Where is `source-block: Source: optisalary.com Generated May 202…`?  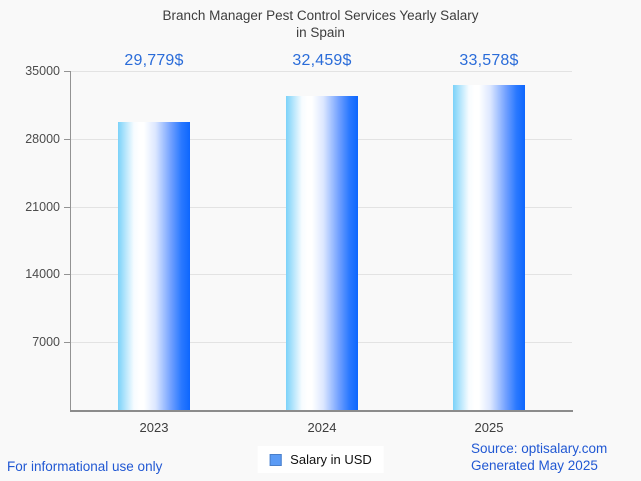
source-block: Source: optisalary.com Generated May 202… is located at coordinates (539, 457).